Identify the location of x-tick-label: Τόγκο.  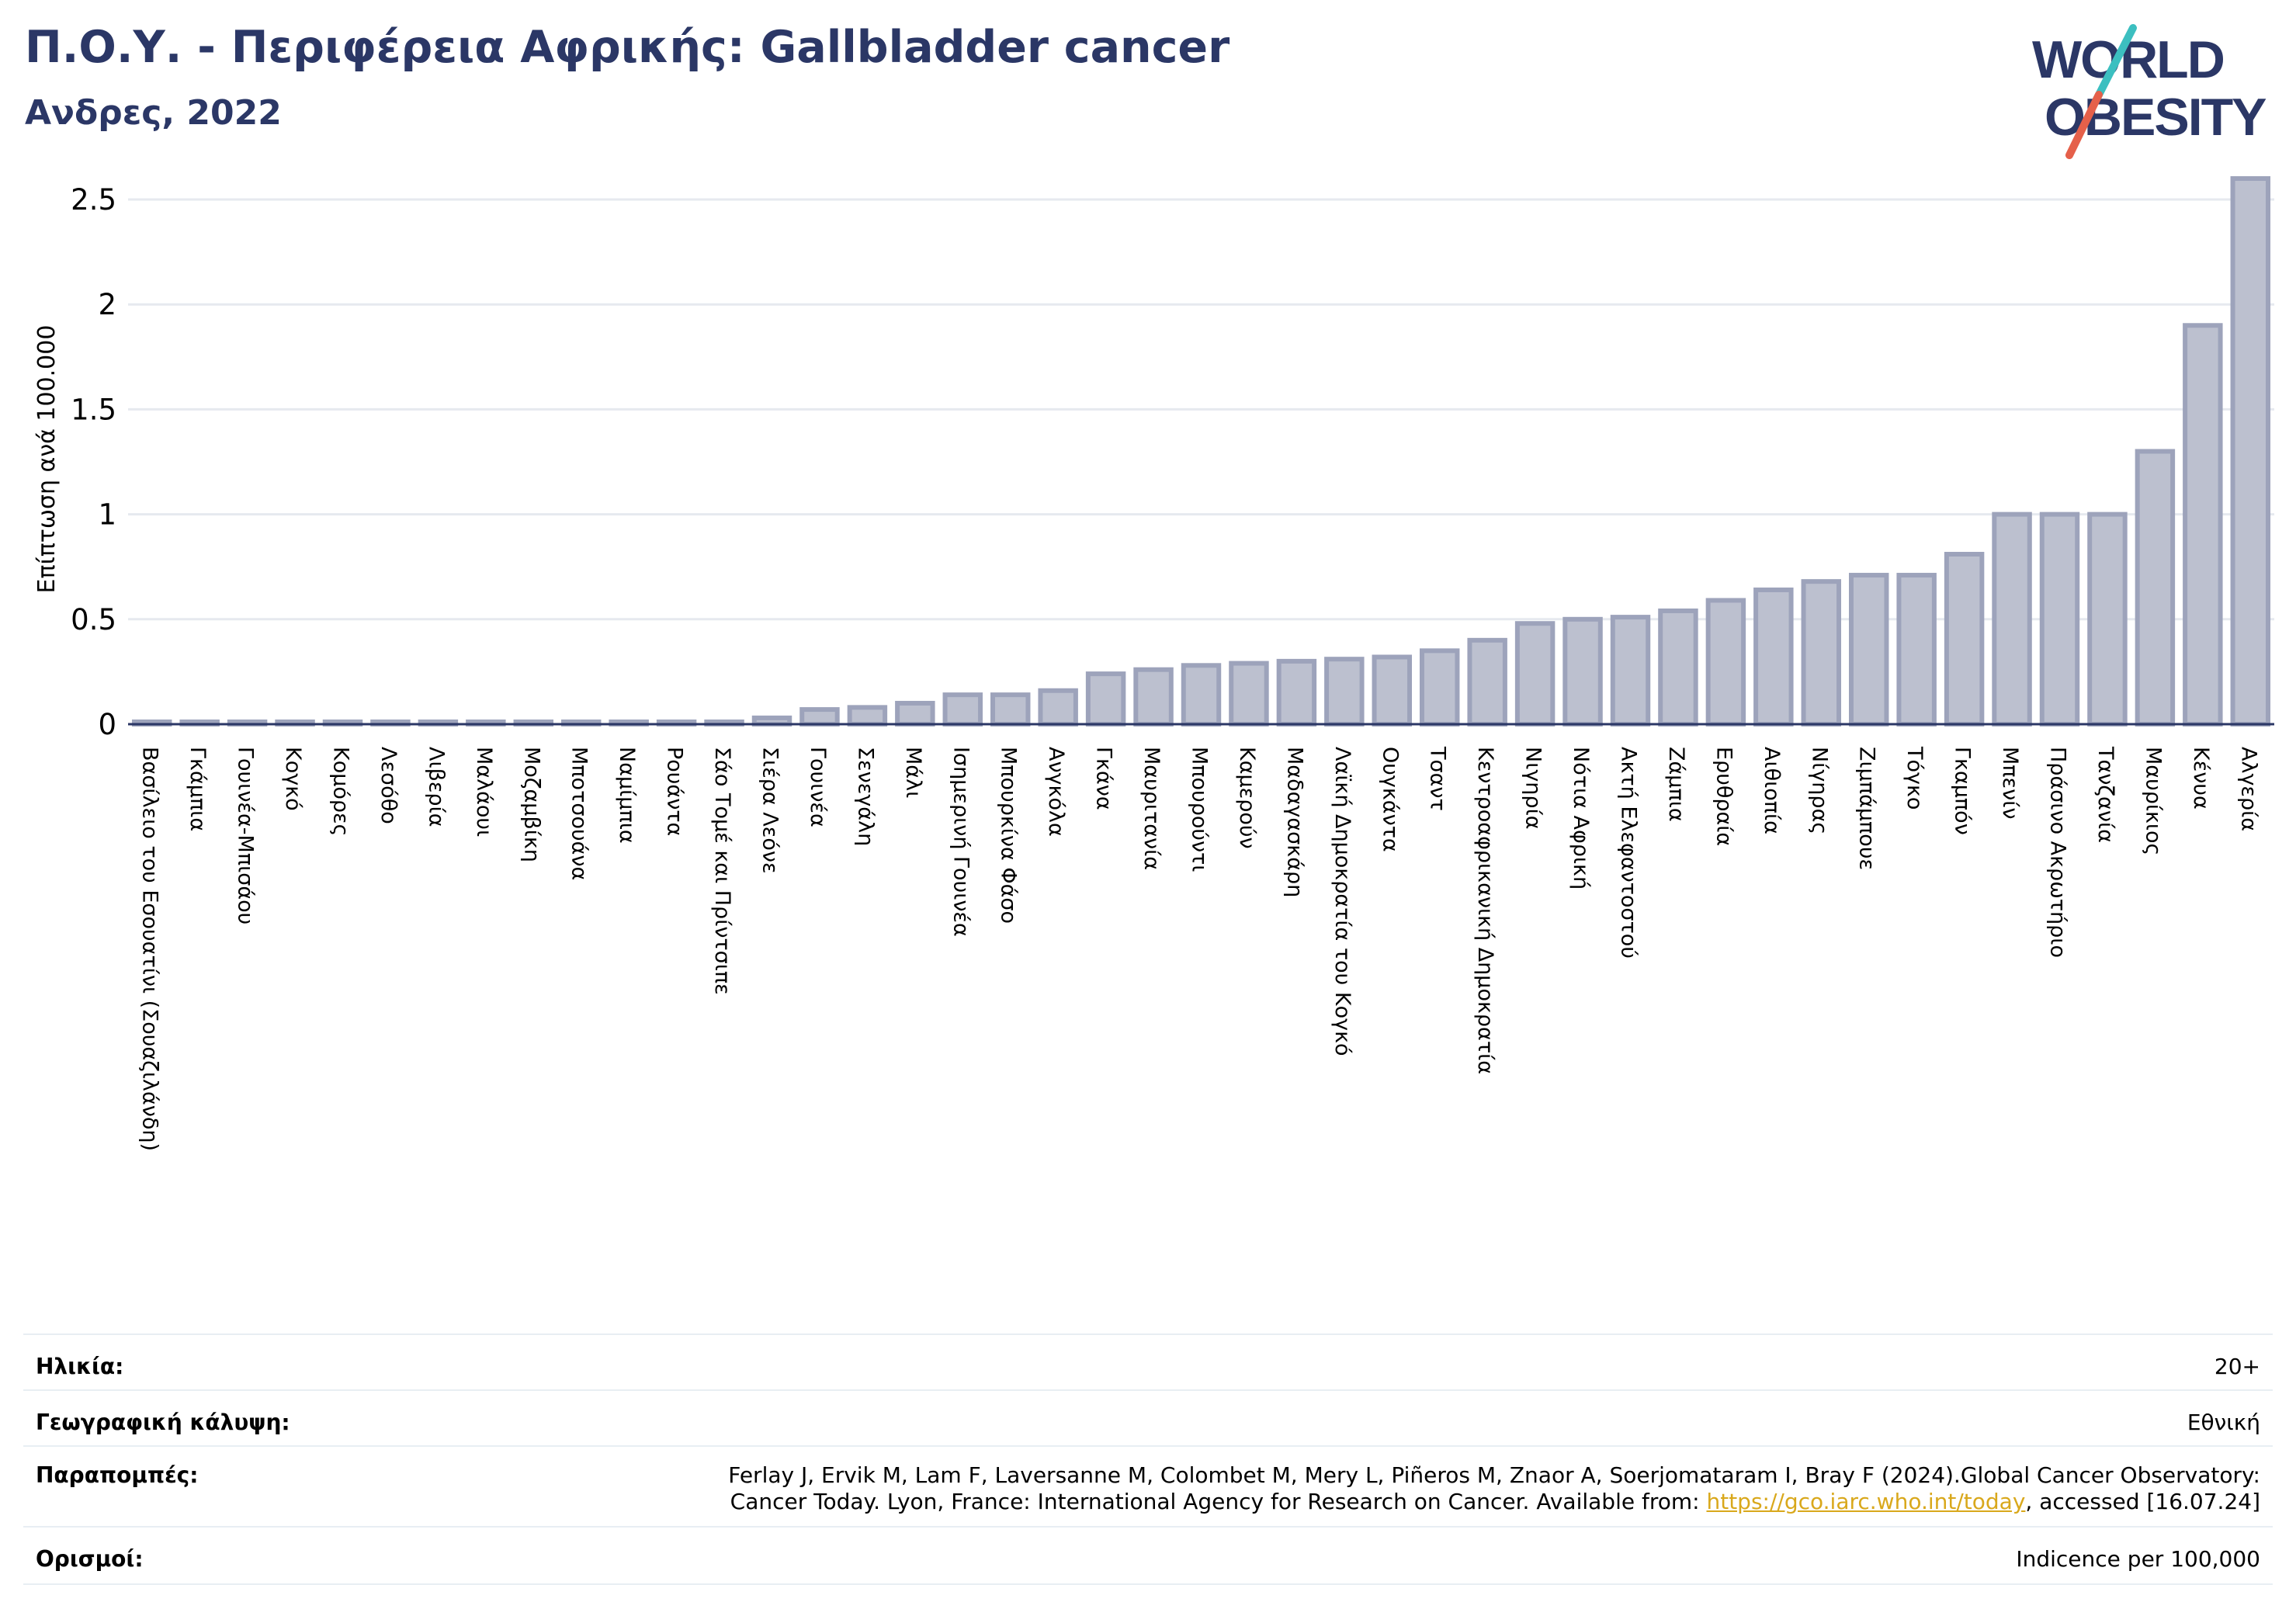
(1914, 778).